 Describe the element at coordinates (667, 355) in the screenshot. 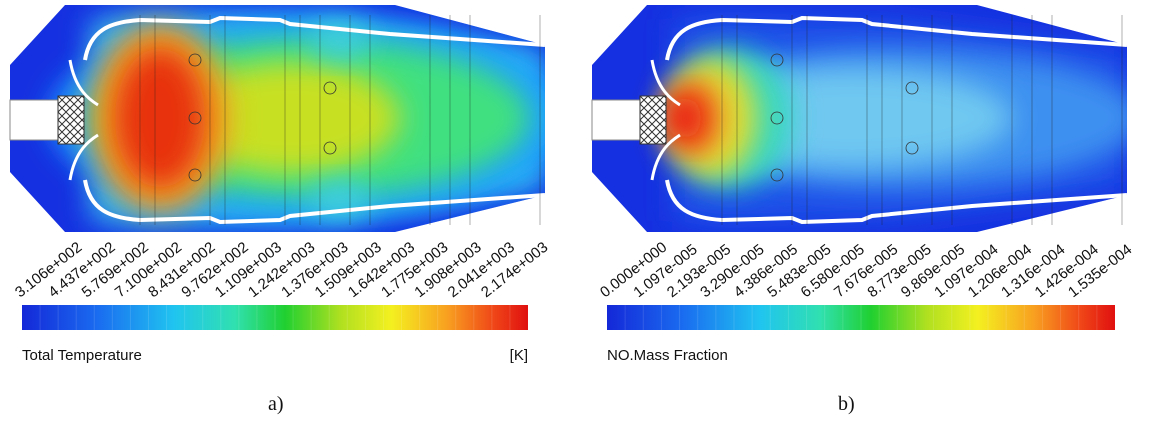

I see `colorbar-title: NO.Mass Fraction` at that location.